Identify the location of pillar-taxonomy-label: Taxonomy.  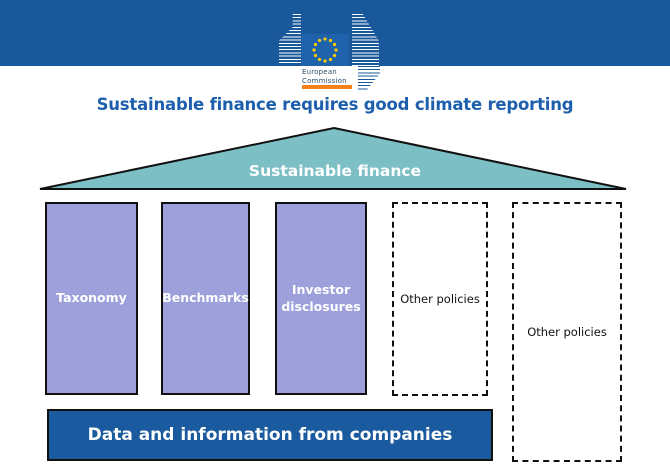
(91, 298).